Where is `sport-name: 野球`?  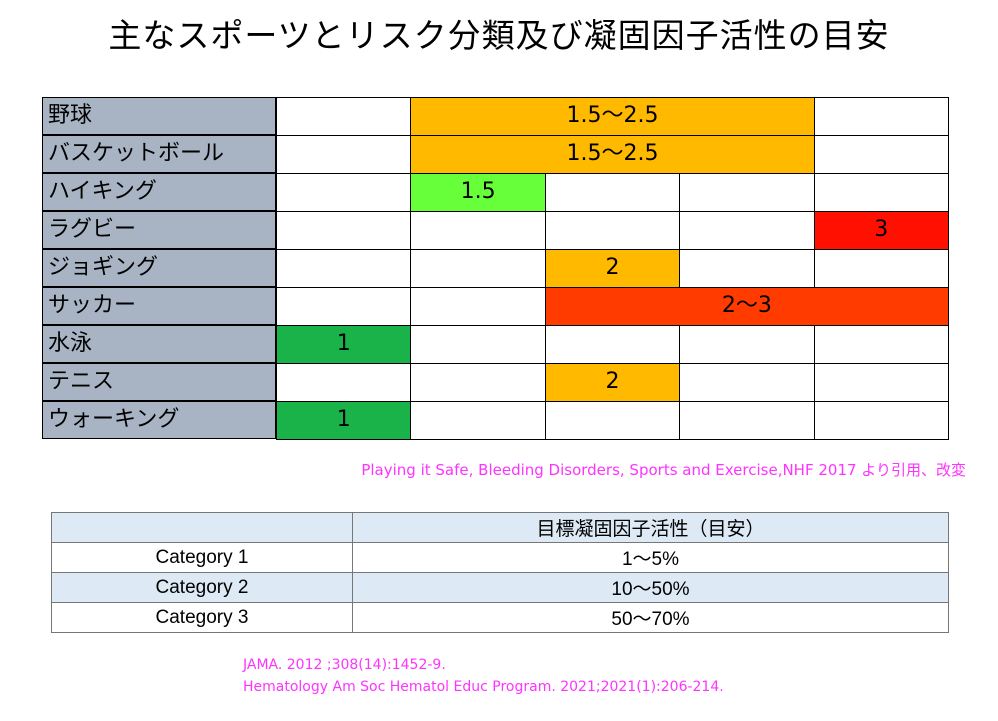
sport-name: 野球 is located at coordinates (159, 116).